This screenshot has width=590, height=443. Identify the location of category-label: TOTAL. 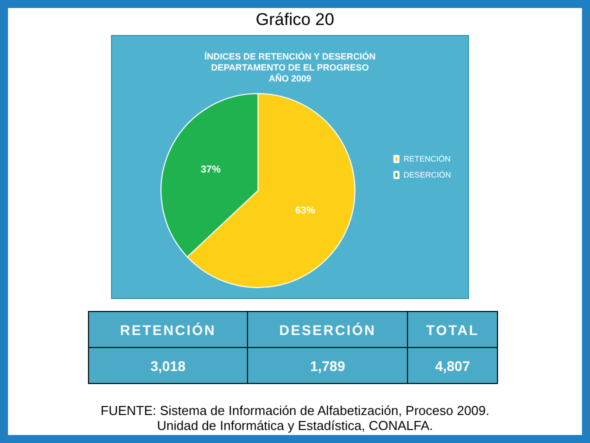
(453, 330).